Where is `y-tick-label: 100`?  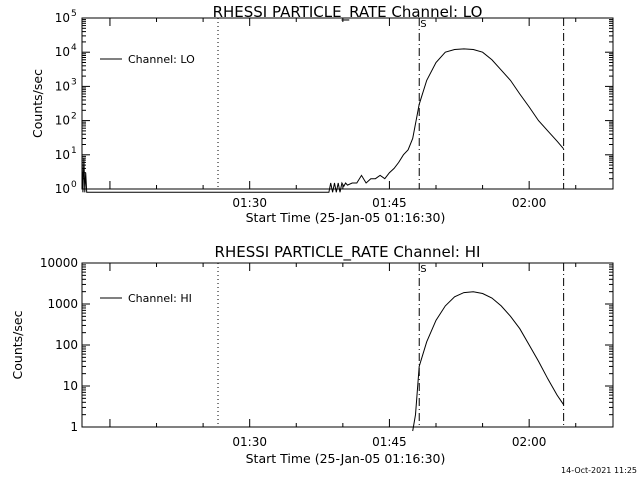 y-tick-label: 100 is located at coordinates (66, 345).